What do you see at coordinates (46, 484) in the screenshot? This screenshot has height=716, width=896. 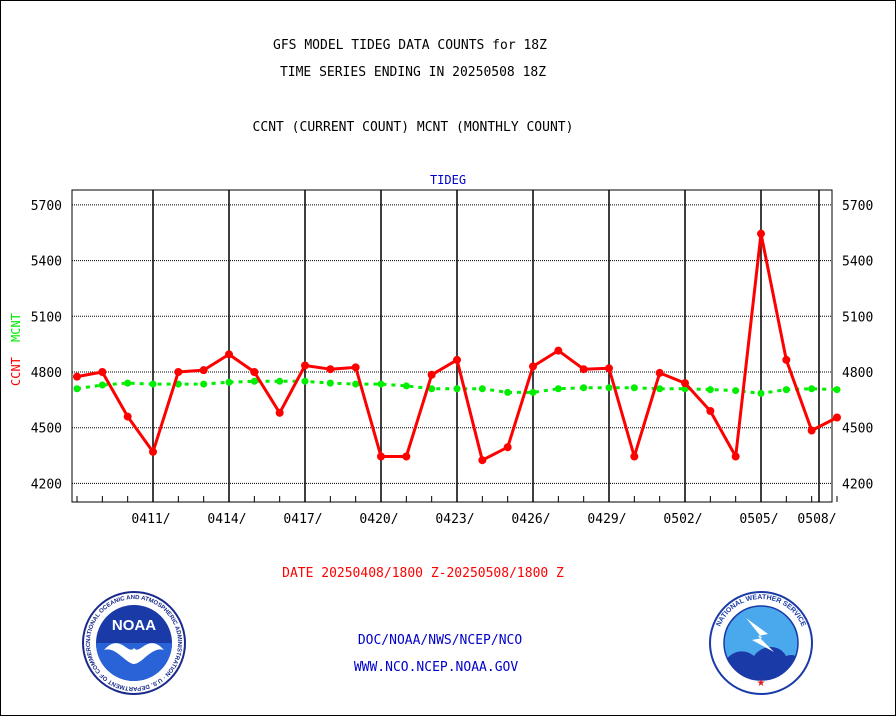 I see `y-tick-label-left: 4200` at bounding box center [46, 484].